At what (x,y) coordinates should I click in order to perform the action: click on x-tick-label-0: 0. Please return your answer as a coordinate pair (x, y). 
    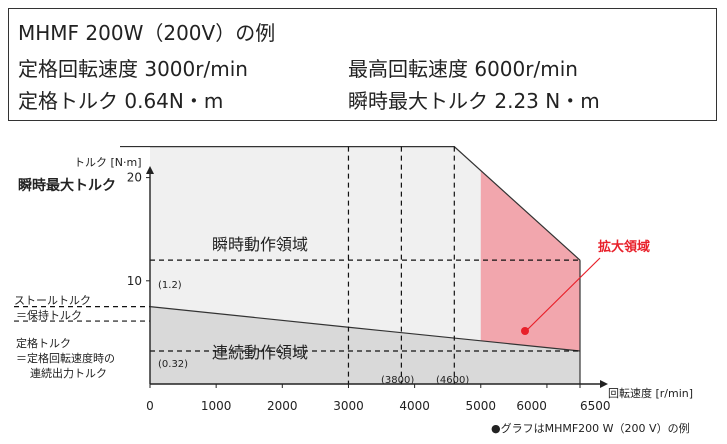
    Looking at the image, I should click on (150, 406).